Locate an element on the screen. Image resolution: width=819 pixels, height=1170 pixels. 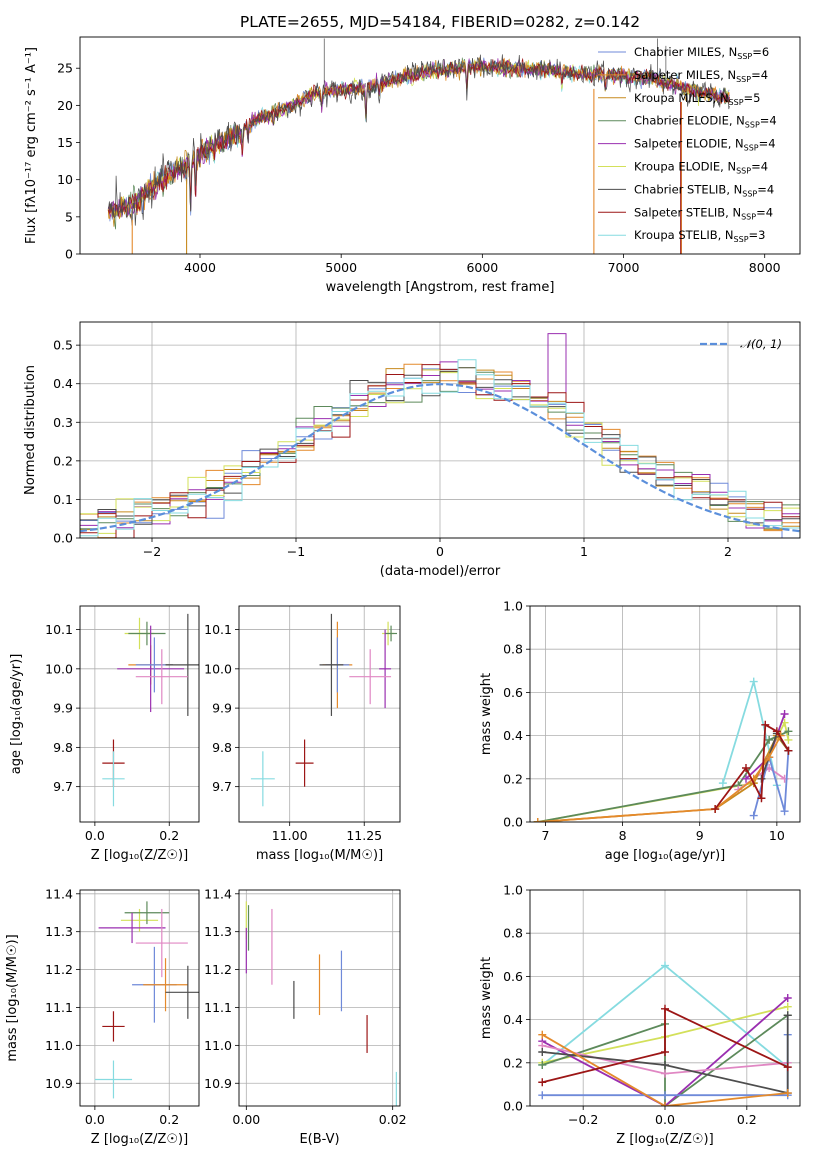
age-vs-z-ylabel: age [log₁₀(age/yr)] is located at coordinates (16, 714).